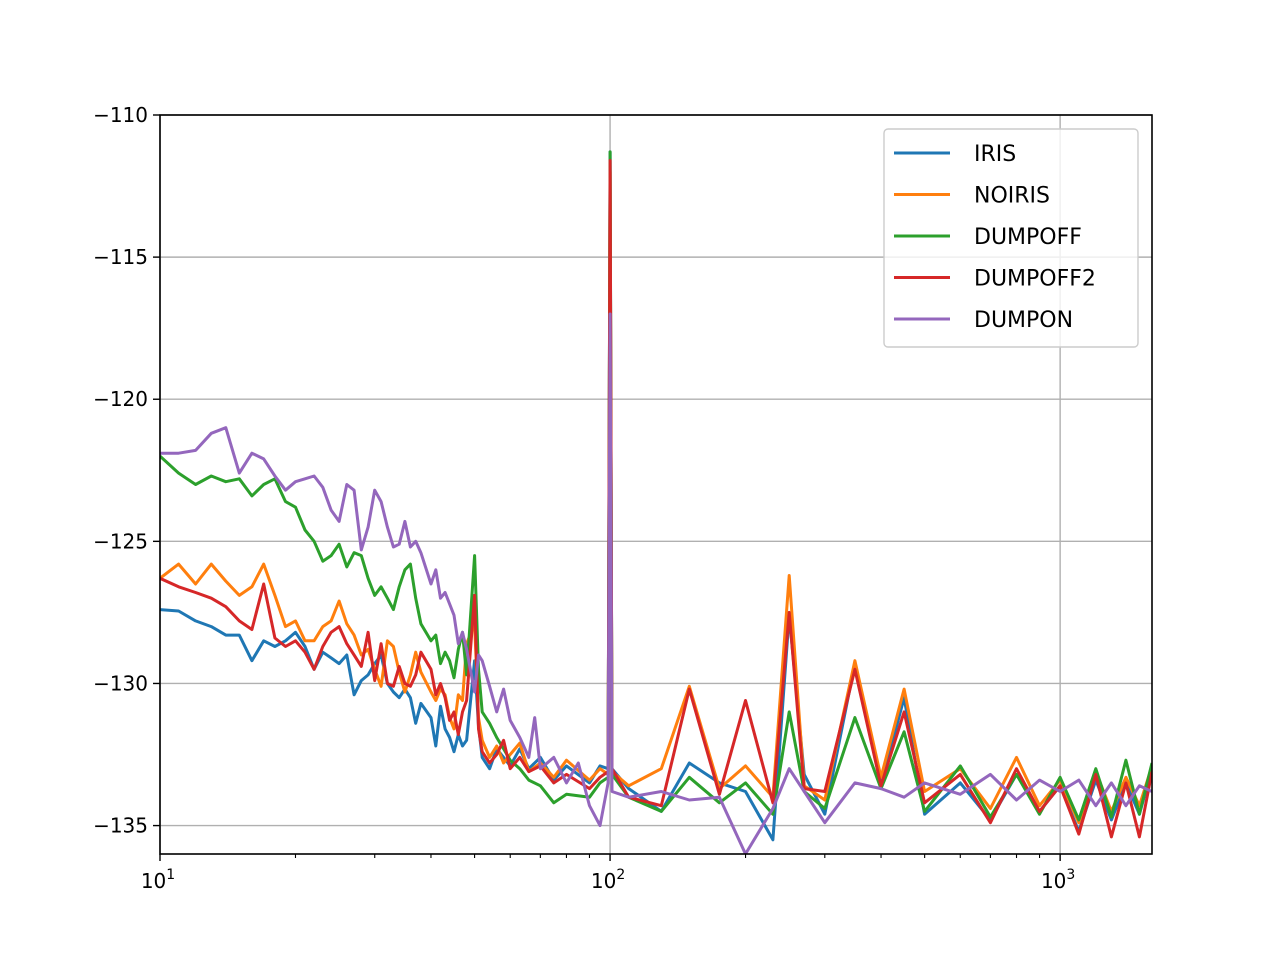  What do you see at coordinates (995, 154) in the screenshot?
I see `legend-label: IRIS` at bounding box center [995, 154].